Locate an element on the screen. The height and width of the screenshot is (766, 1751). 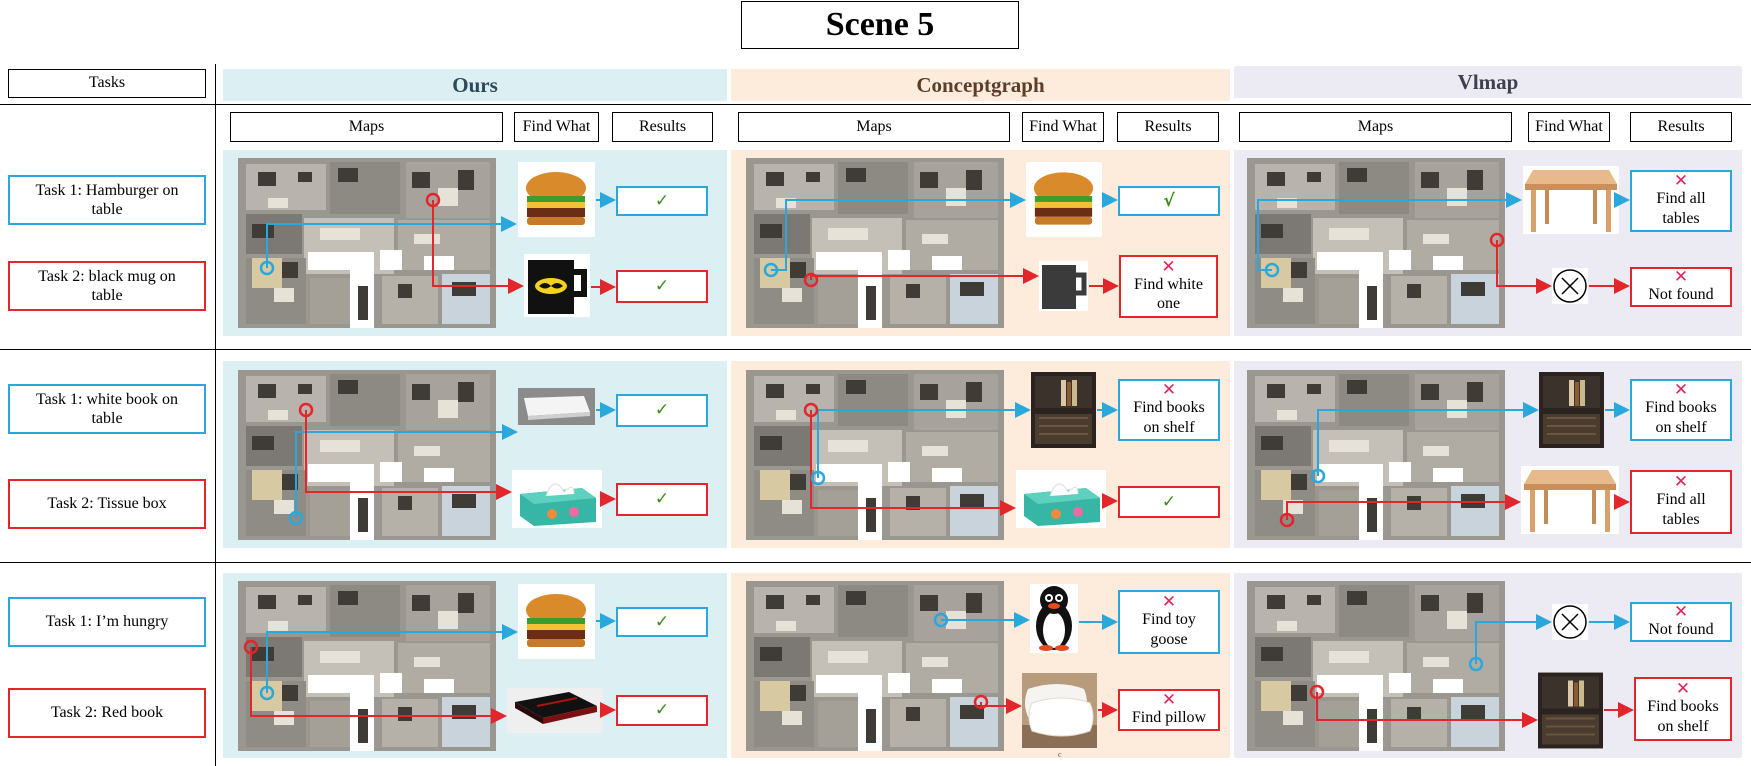
subheader-findwhat-vlmap: Find What is located at coordinates (1569, 127).